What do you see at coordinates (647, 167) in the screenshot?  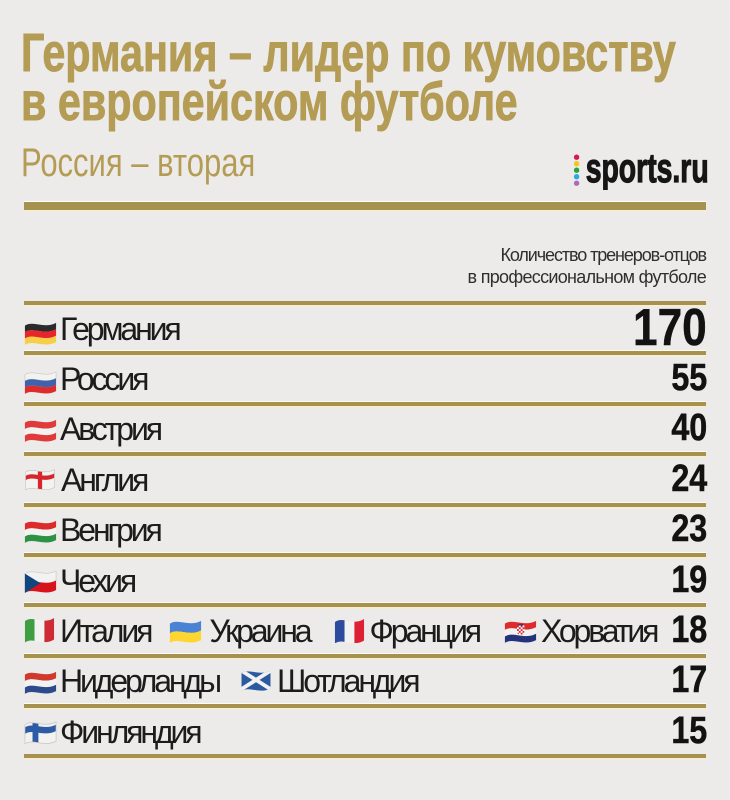 I see `svg-text: sports.ru` at bounding box center [647, 167].